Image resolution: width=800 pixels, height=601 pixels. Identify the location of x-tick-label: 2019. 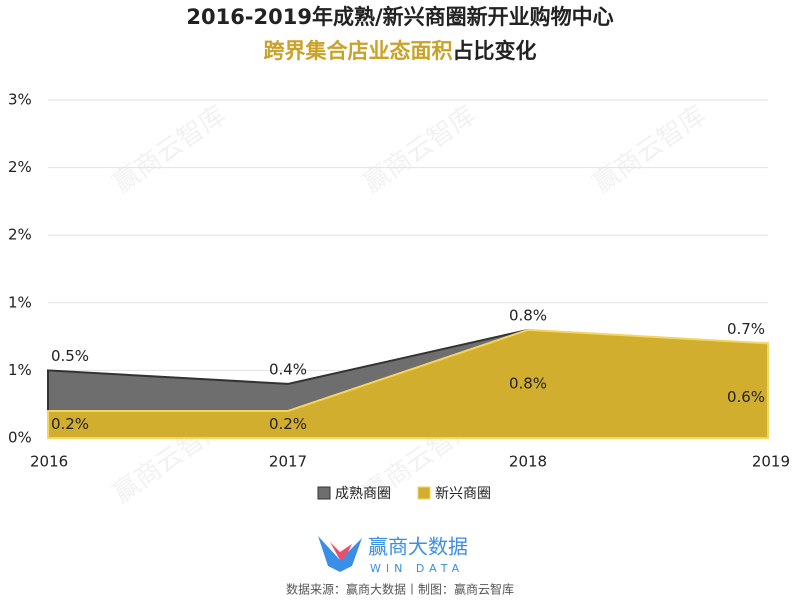
(771, 462).